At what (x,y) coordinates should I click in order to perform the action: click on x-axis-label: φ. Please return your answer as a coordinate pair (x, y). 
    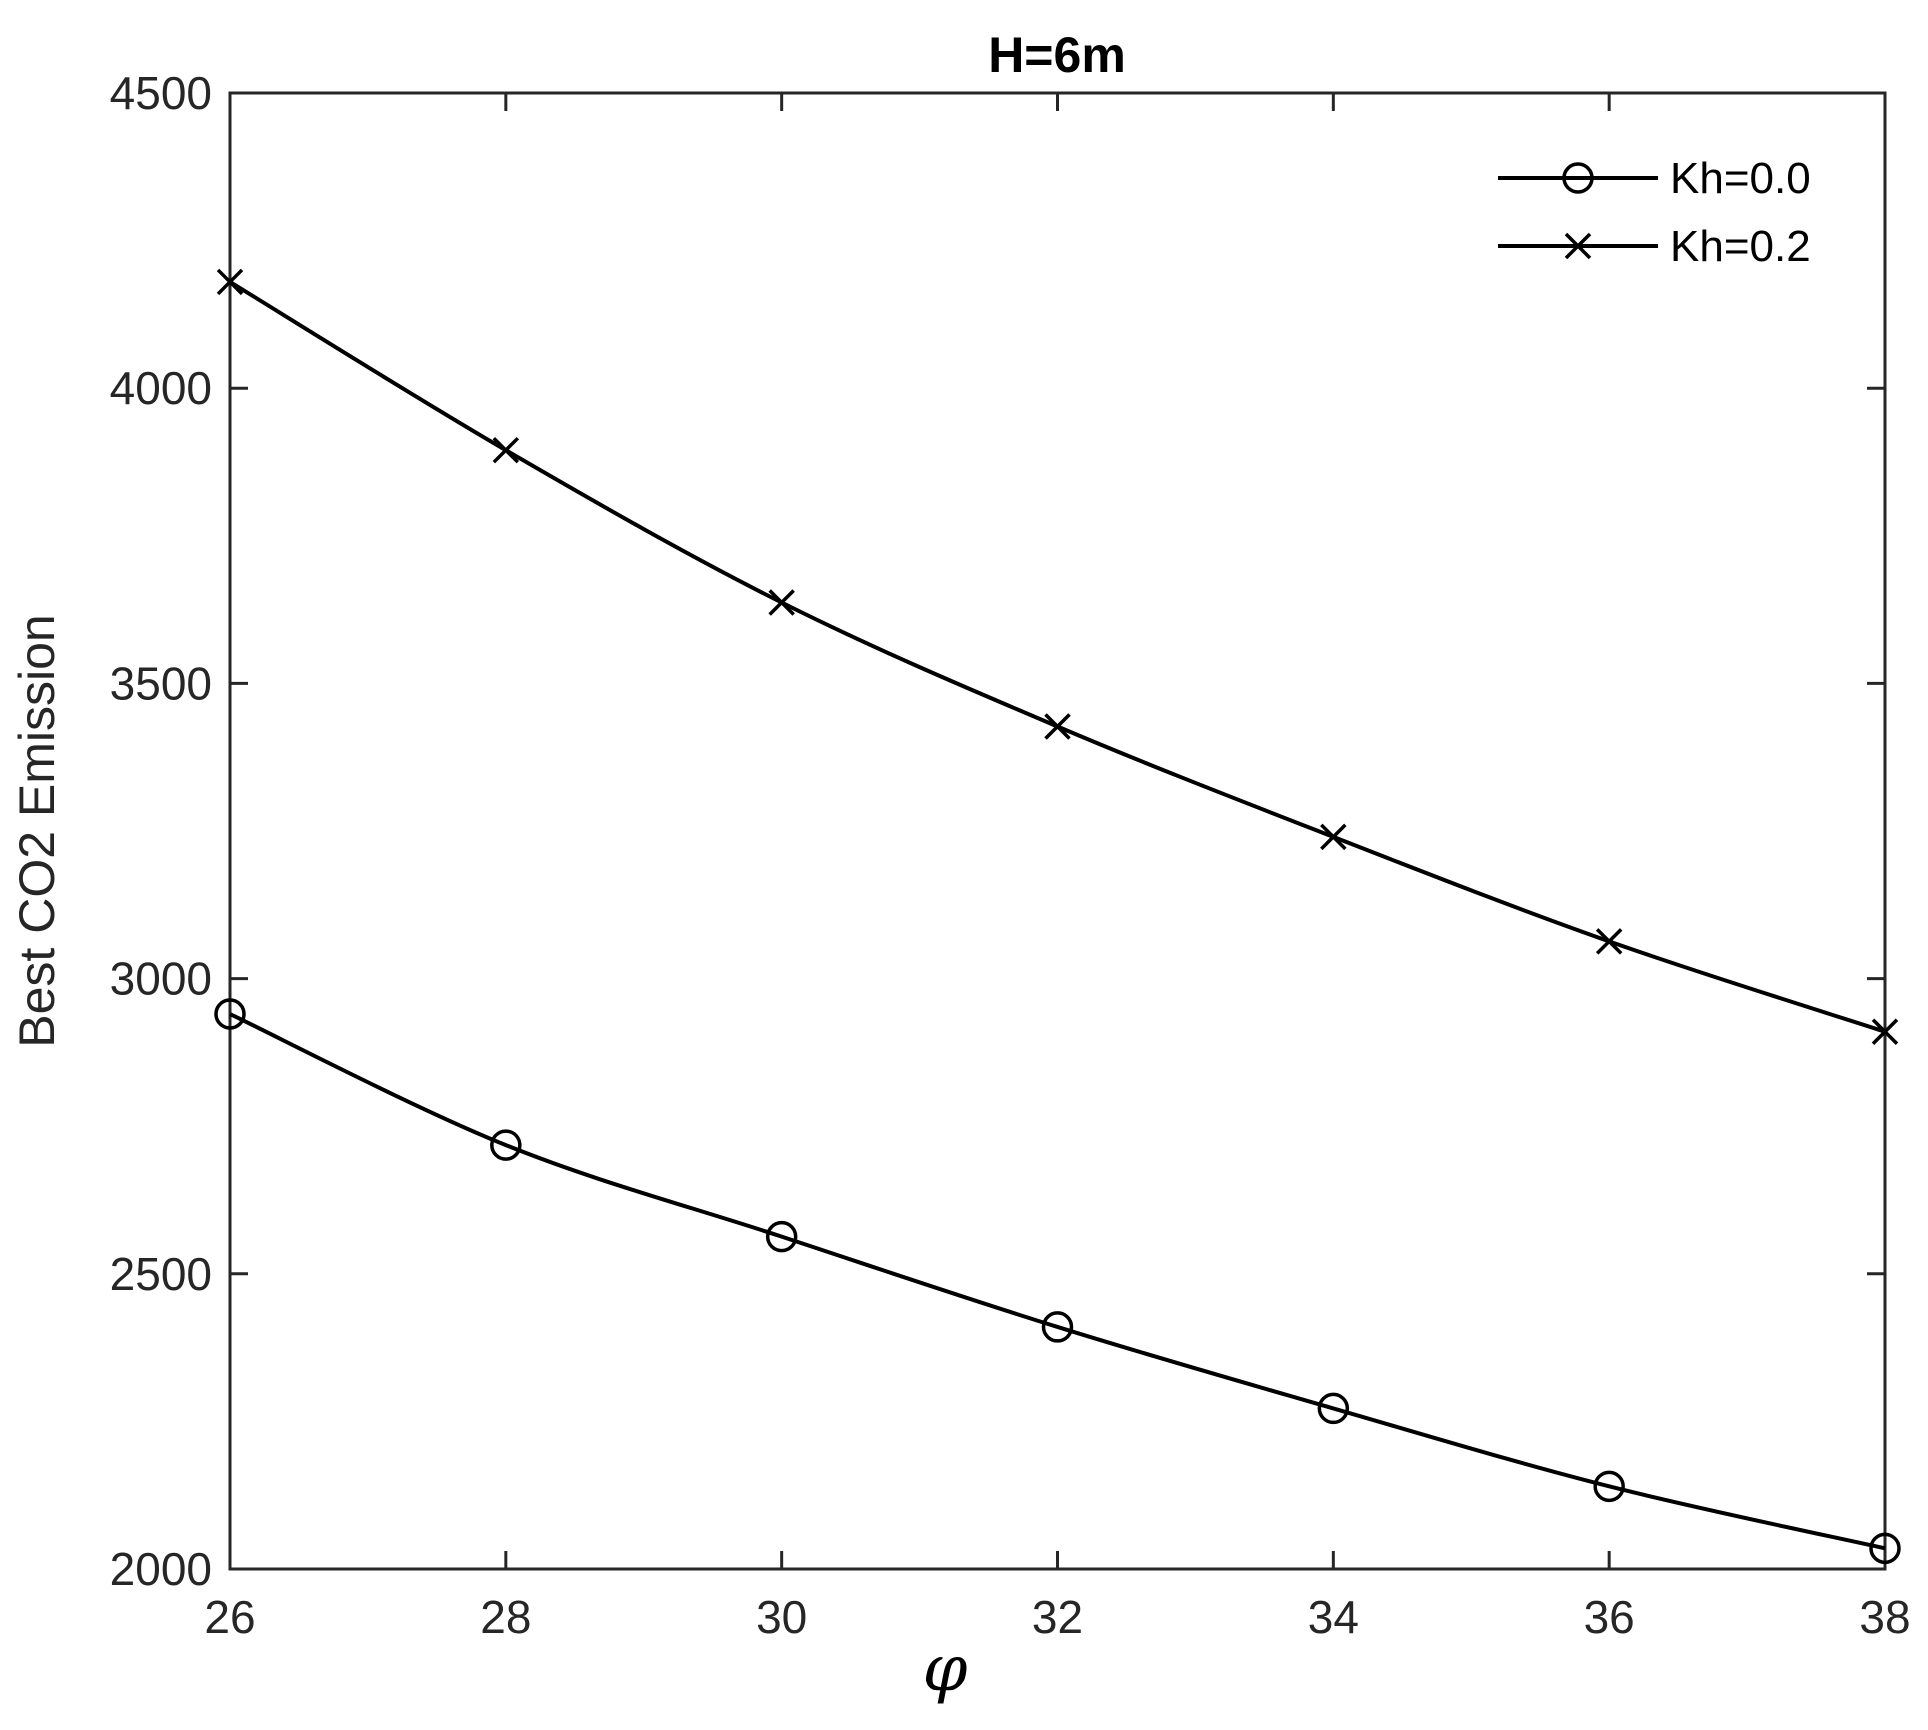
    Looking at the image, I should click on (945, 1669).